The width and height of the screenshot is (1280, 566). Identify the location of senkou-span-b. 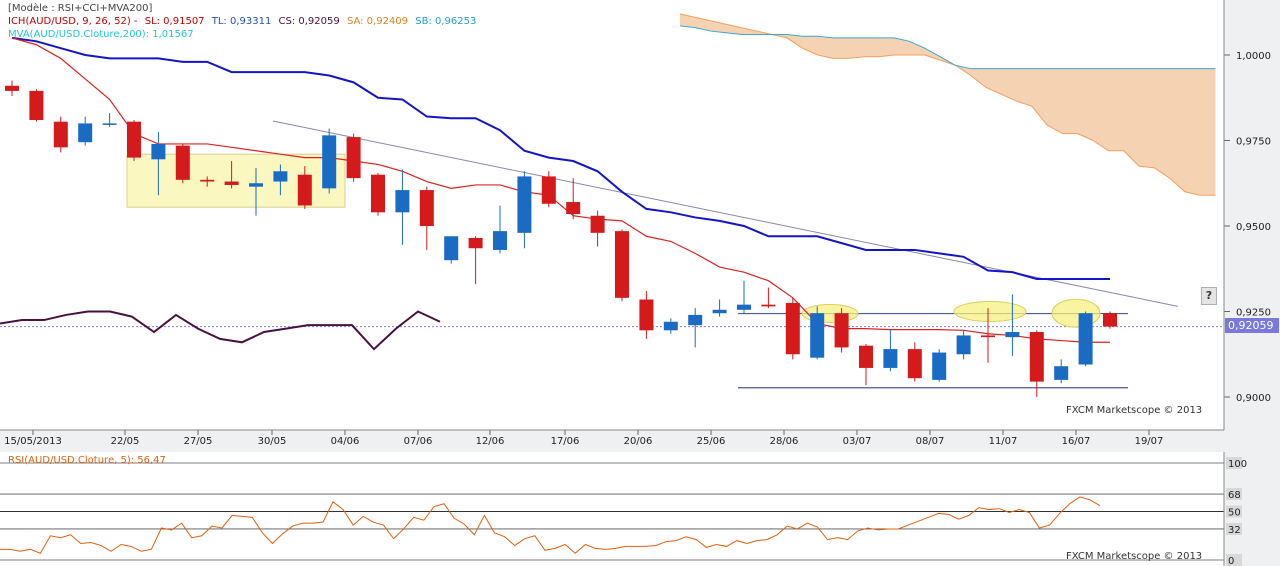
(947, 47).